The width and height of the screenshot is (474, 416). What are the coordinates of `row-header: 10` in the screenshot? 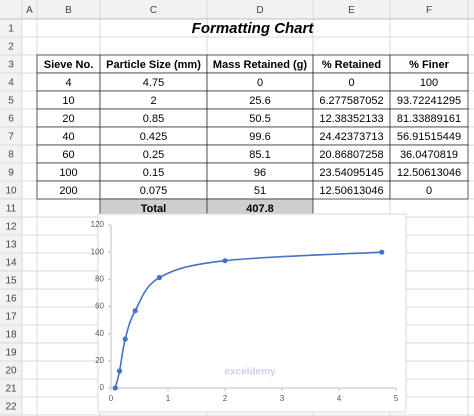 It's located at (11, 191).